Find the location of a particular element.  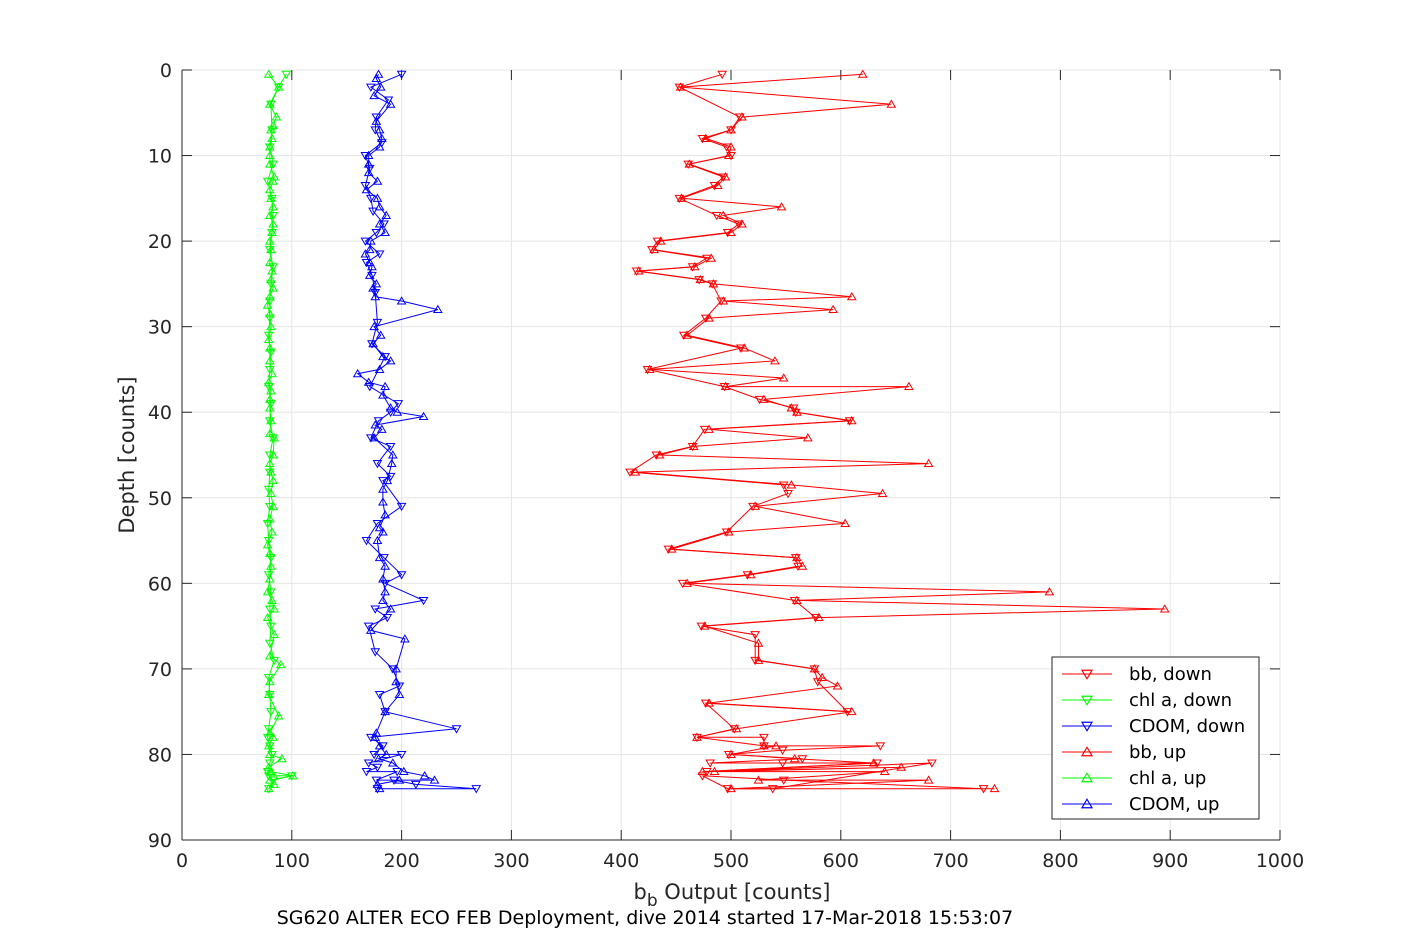

legend-item: CDOM, up is located at coordinates (1140, 804).